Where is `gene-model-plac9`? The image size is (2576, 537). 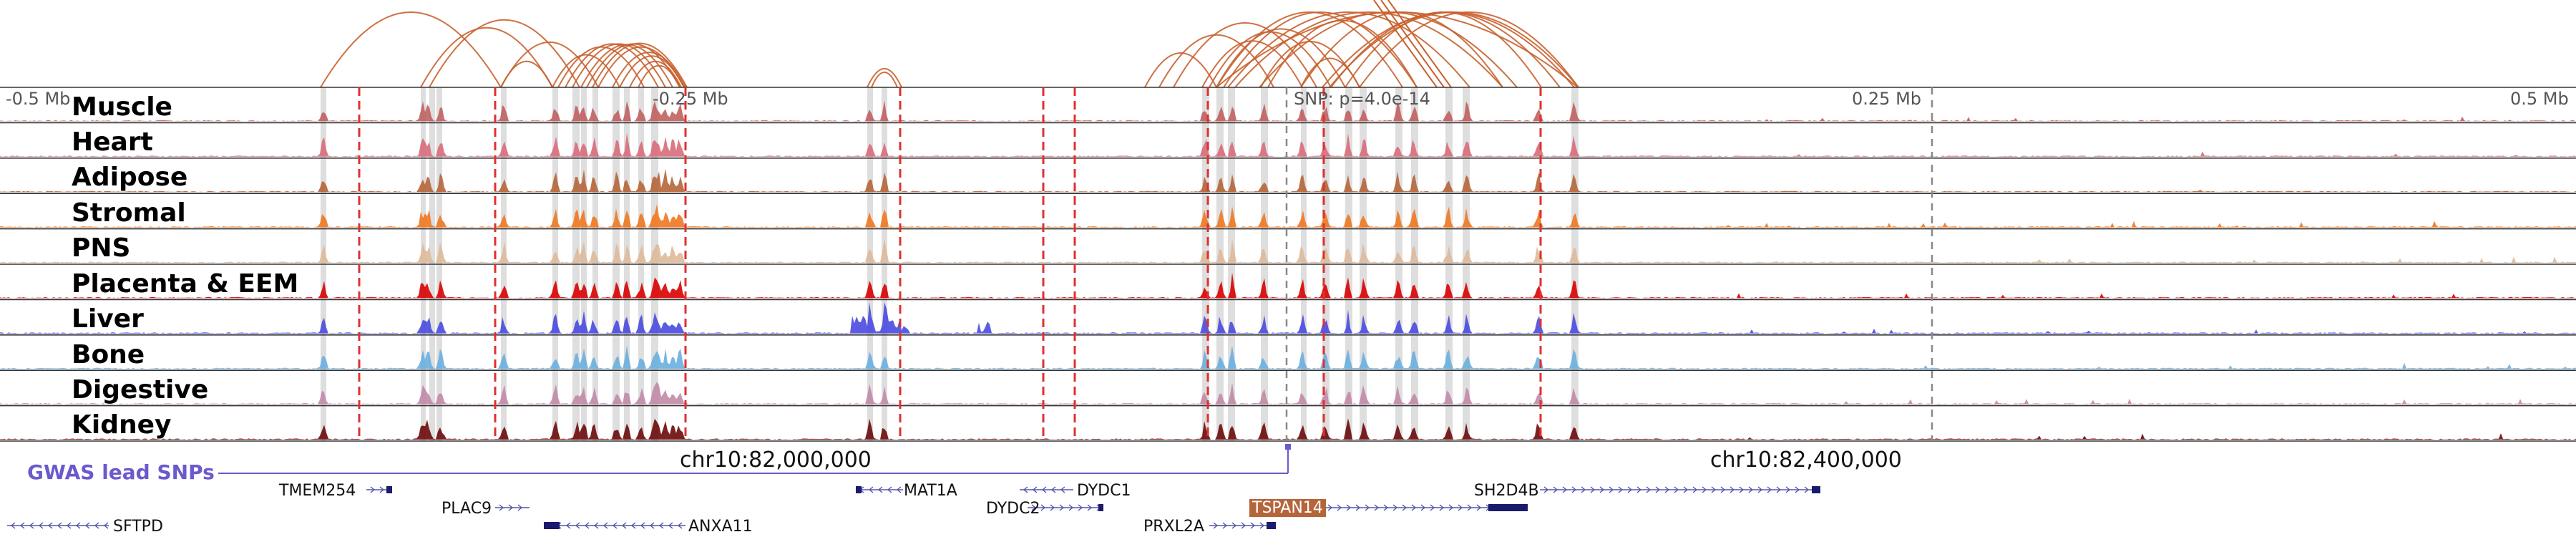
gene-model-plac9 is located at coordinates (512, 507).